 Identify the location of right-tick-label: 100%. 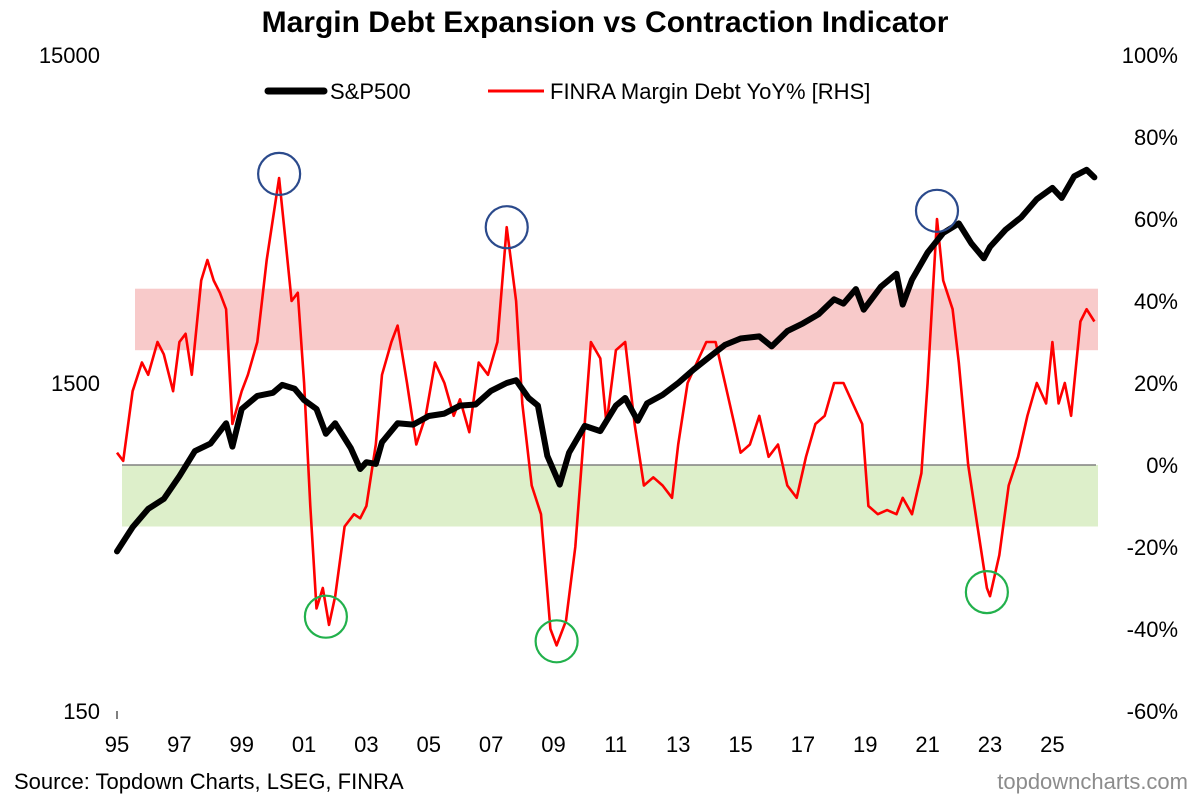
(1150, 55).